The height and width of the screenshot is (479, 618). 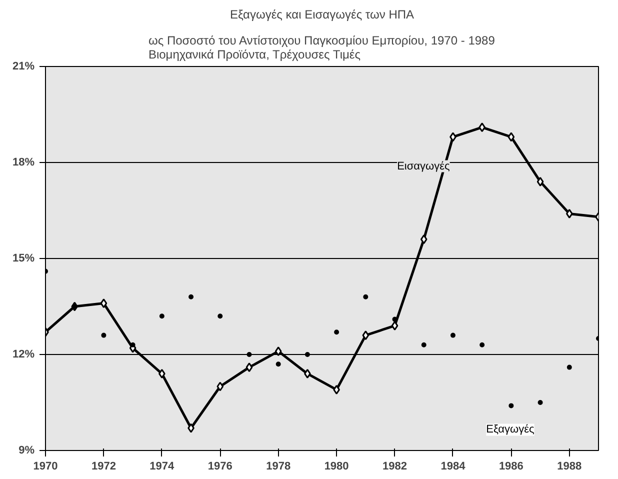 I want to click on x-tick-label: 1986, so click(x=511, y=466).